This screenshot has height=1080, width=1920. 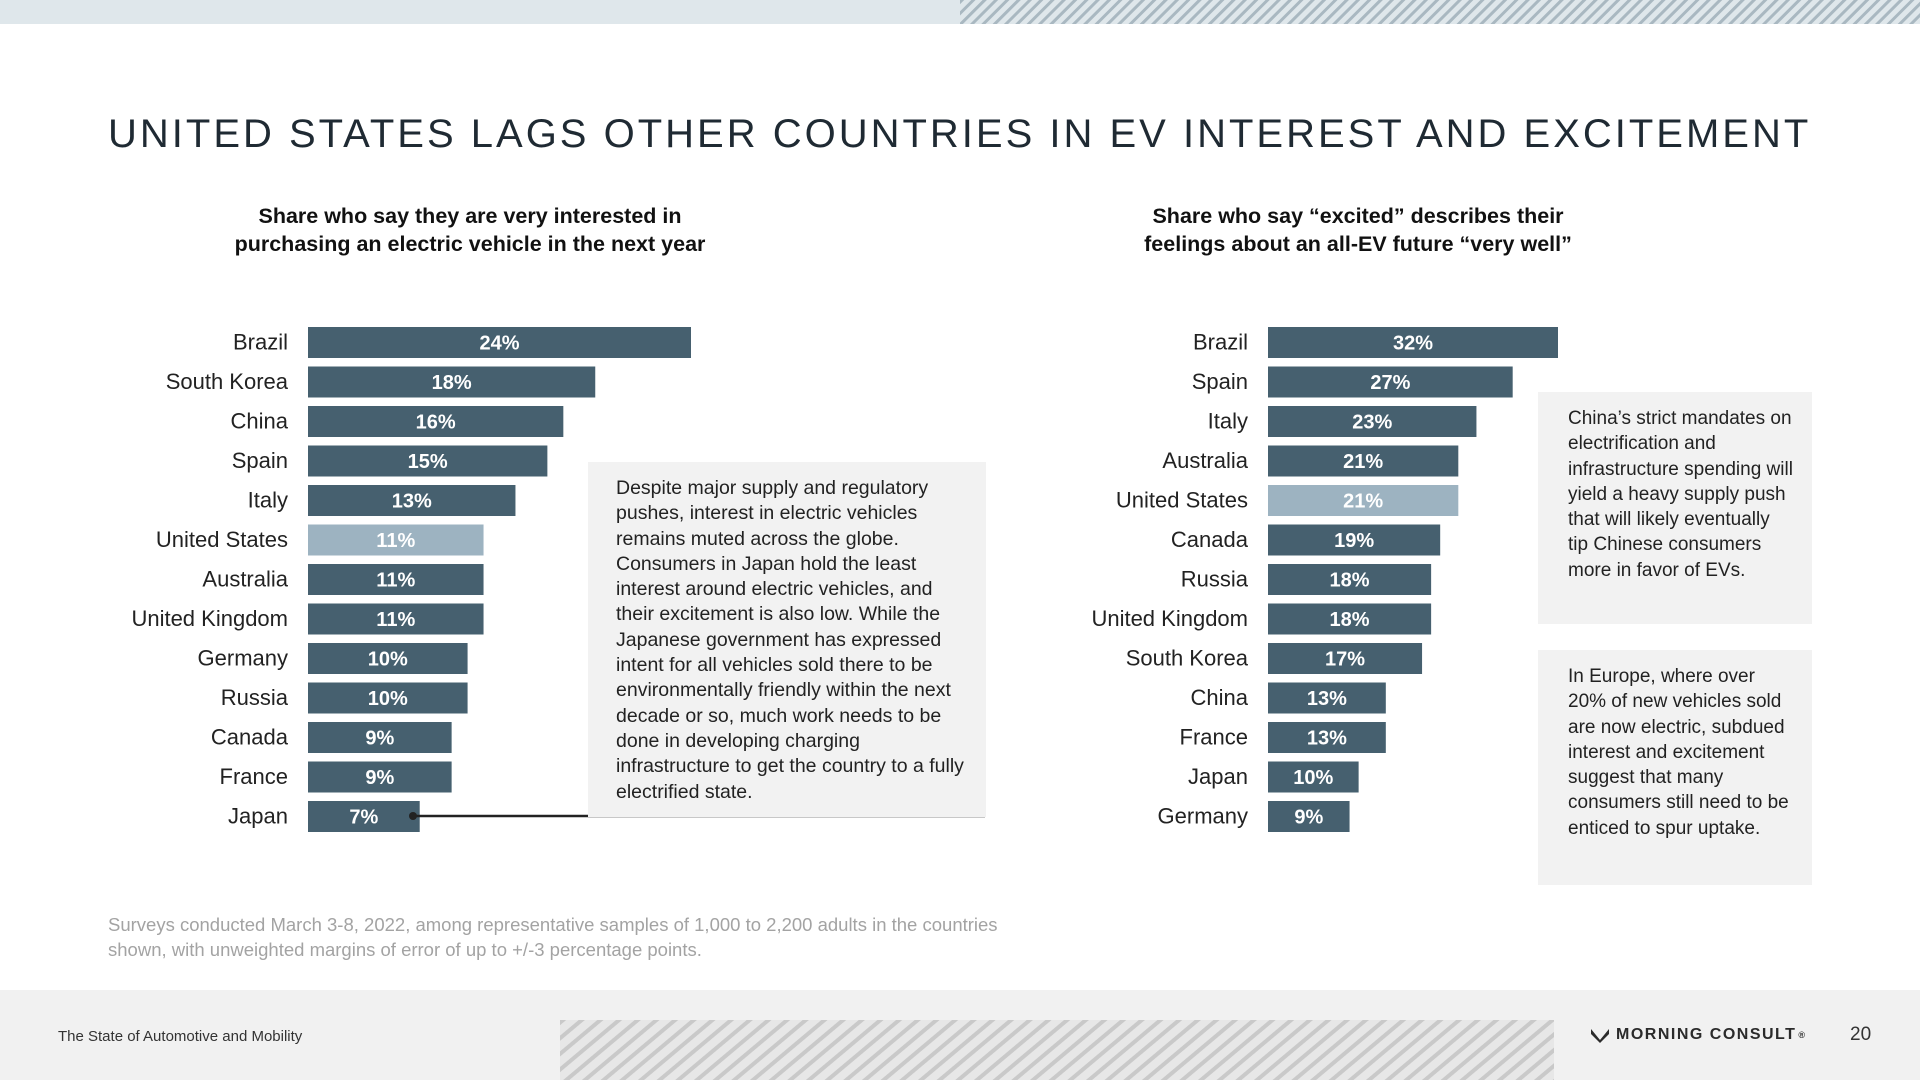 I want to click on value-label: 27%, so click(x=1390, y=383).